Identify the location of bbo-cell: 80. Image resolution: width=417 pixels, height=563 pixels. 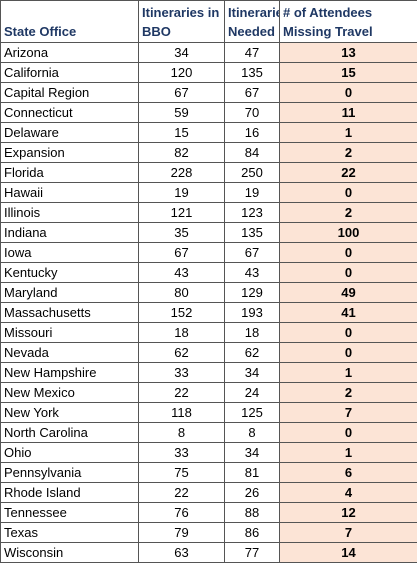
(182, 293).